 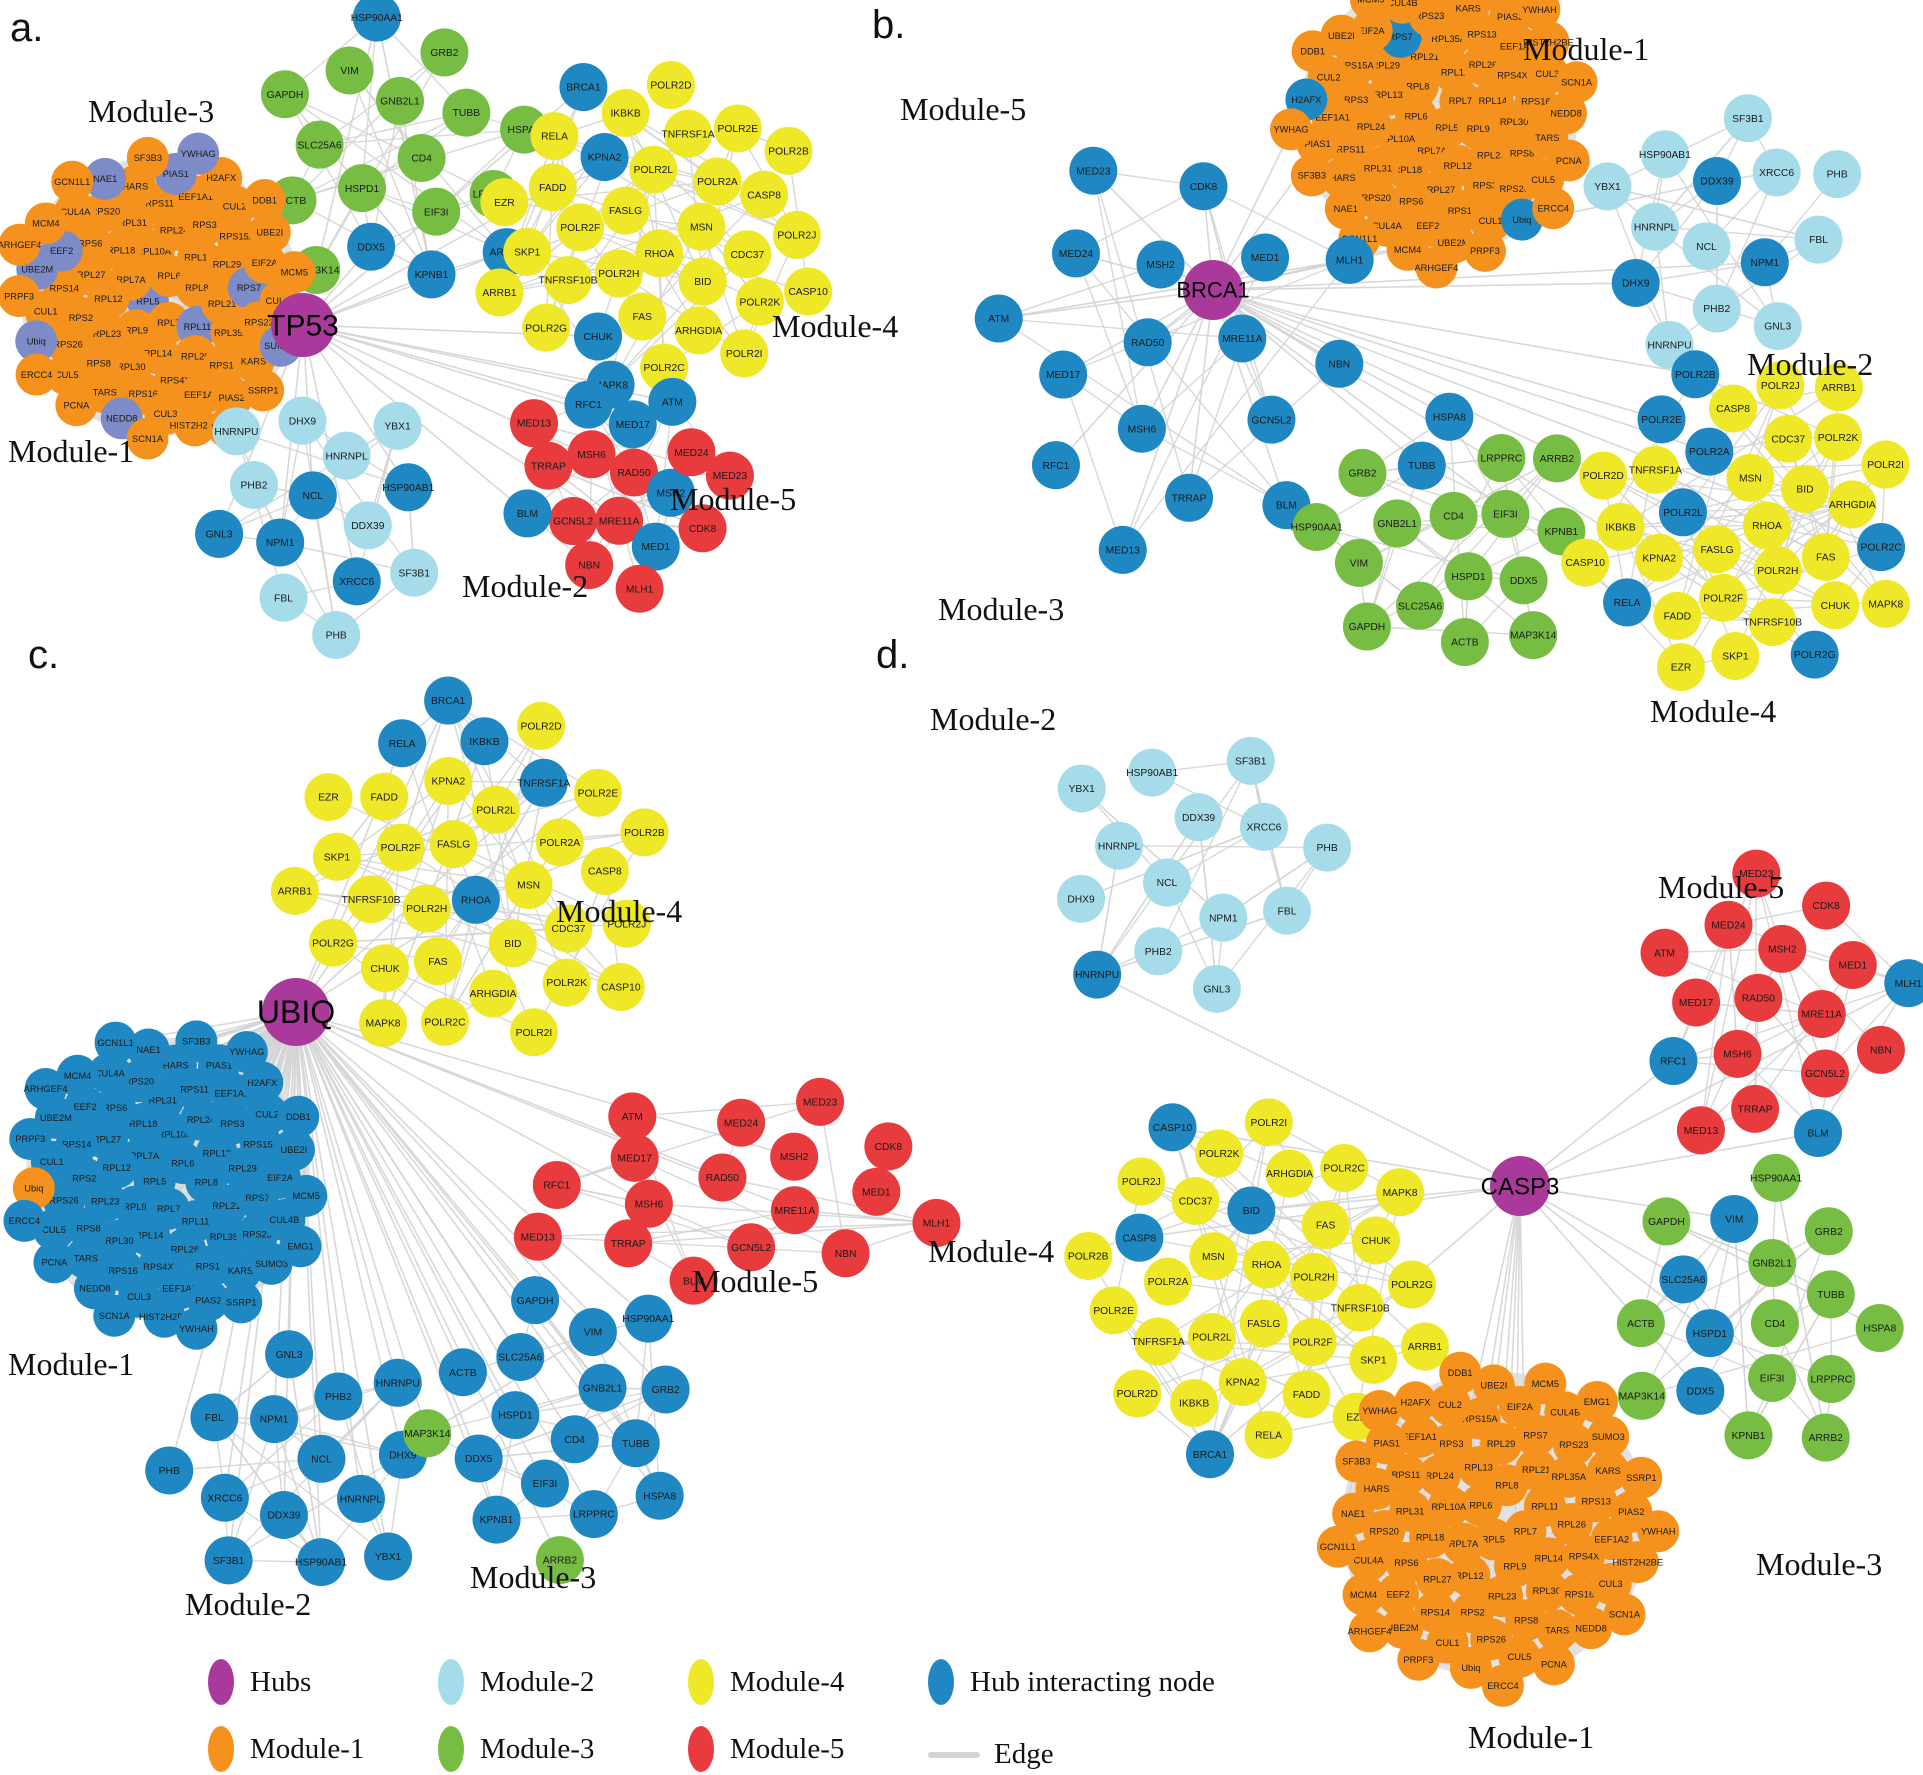 I want to click on node-circle-HSP90AA1, so click(x=376, y=21).